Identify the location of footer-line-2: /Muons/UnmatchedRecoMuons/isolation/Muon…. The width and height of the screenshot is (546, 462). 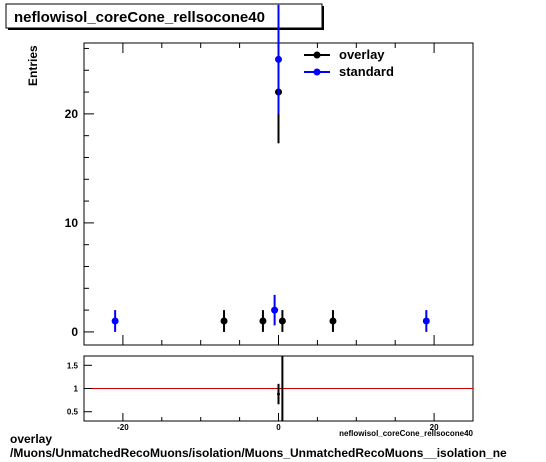
(258, 453).